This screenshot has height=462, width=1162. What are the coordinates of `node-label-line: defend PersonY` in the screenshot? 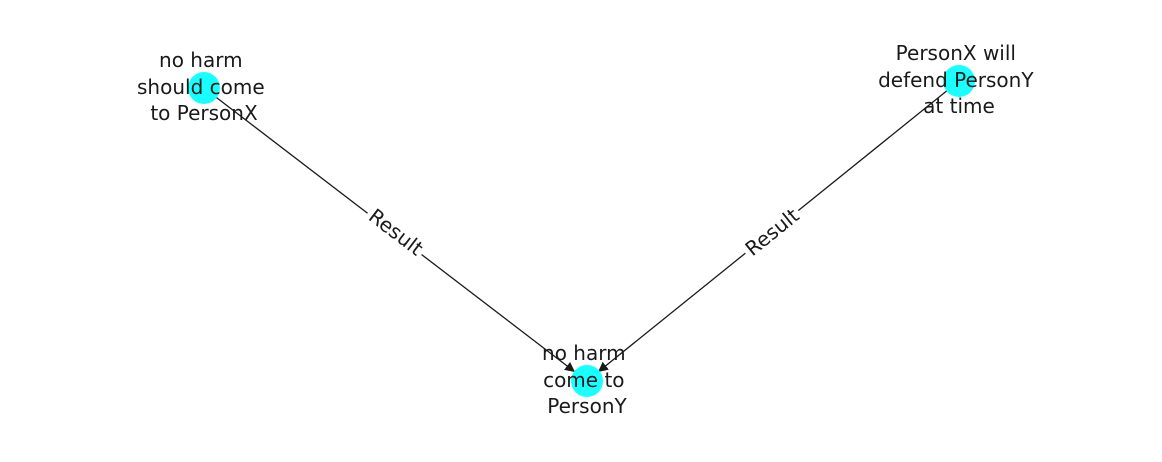 It's located at (956, 80).